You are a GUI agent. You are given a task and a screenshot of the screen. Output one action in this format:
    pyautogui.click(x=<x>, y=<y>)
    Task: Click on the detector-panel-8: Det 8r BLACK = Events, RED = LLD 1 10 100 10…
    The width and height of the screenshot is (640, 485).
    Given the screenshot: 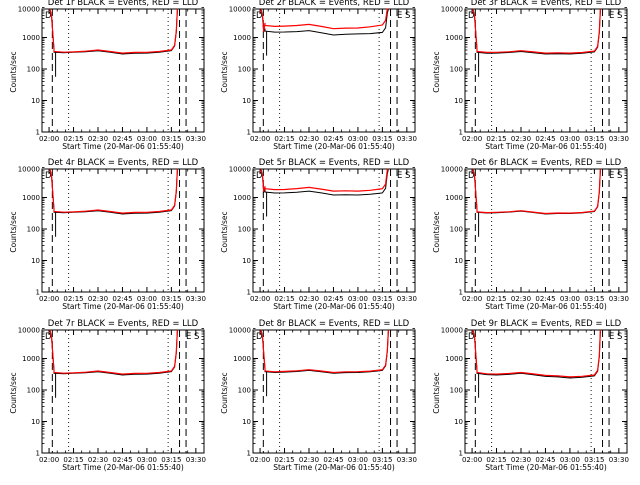 What is the action you would take?
    pyautogui.click(x=318, y=395)
    